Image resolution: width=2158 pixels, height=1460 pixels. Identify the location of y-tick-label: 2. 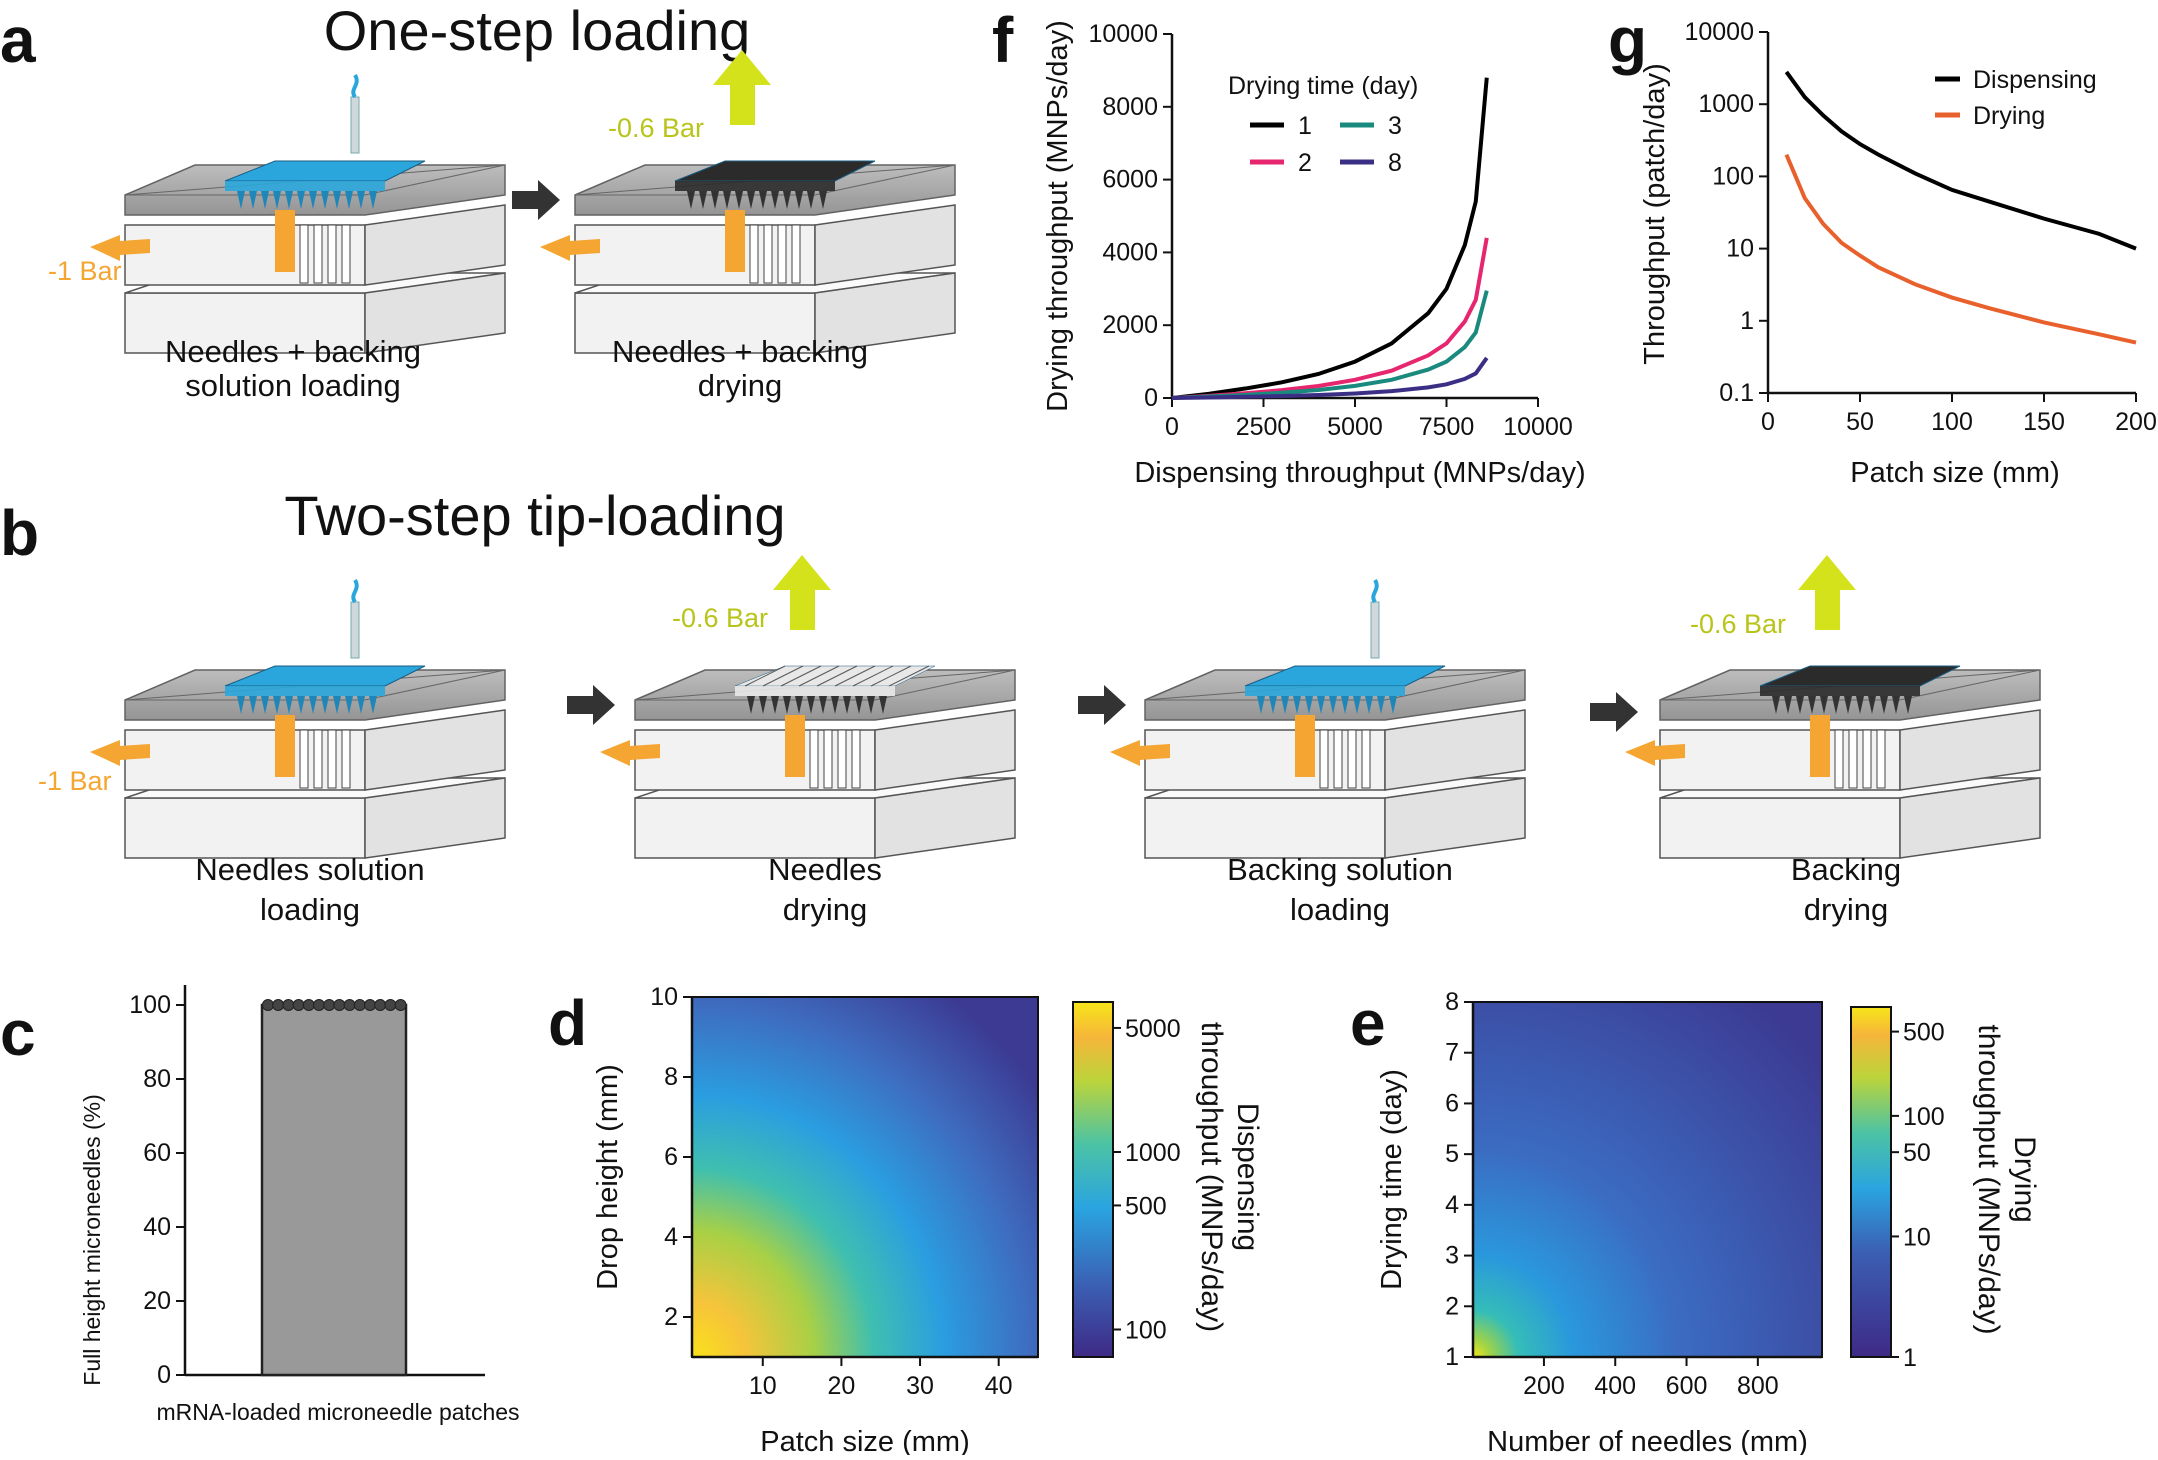
(1452, 1306).